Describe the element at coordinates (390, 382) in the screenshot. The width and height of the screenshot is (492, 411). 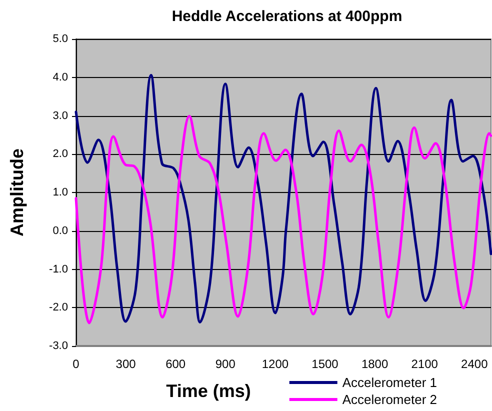
I see `legend-label: Accelerometer 1` at that location.